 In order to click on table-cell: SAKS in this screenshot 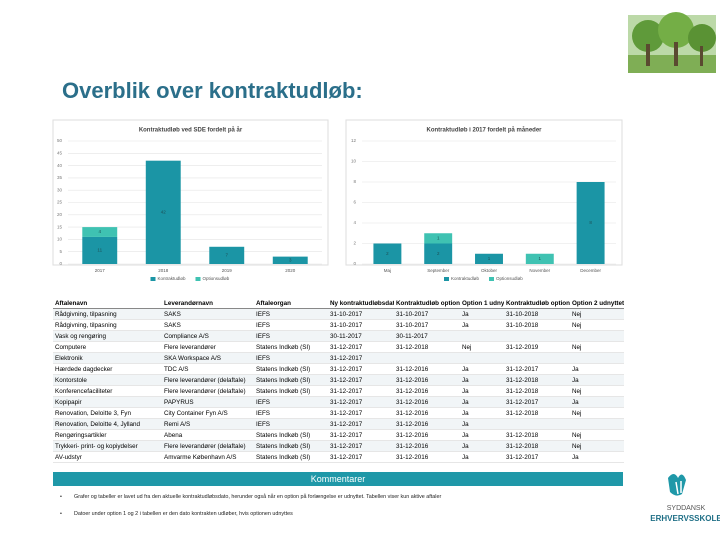, I will do `click(208, 314)`.